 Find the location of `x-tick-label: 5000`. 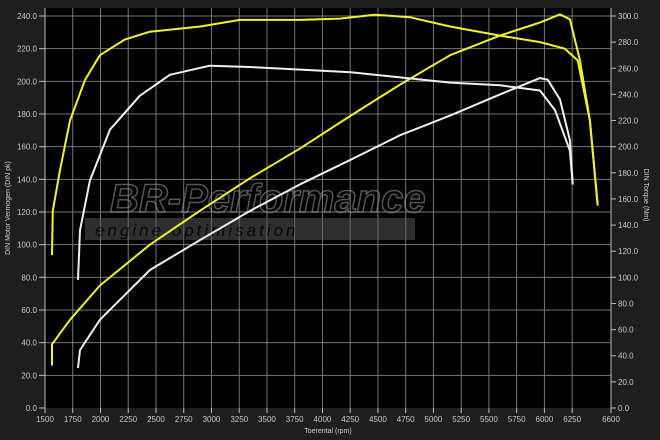

x-tick-label: 5000 is located at coordinates (434, 419).